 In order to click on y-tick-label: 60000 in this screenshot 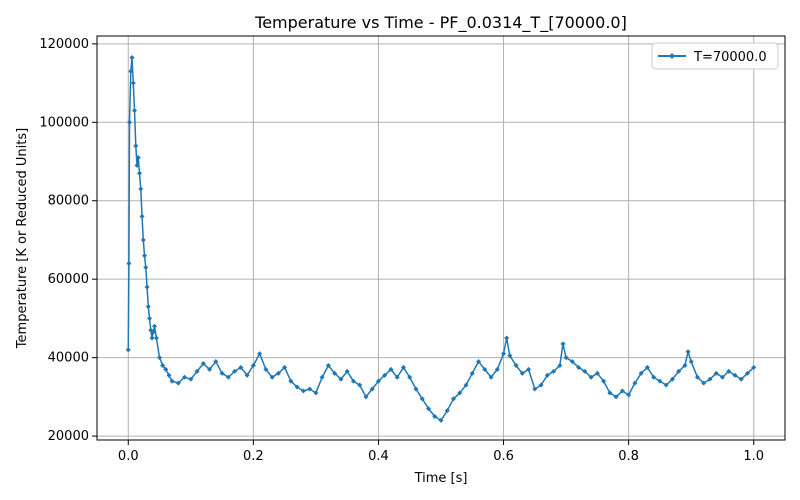, I will do `click(68, 279)`.